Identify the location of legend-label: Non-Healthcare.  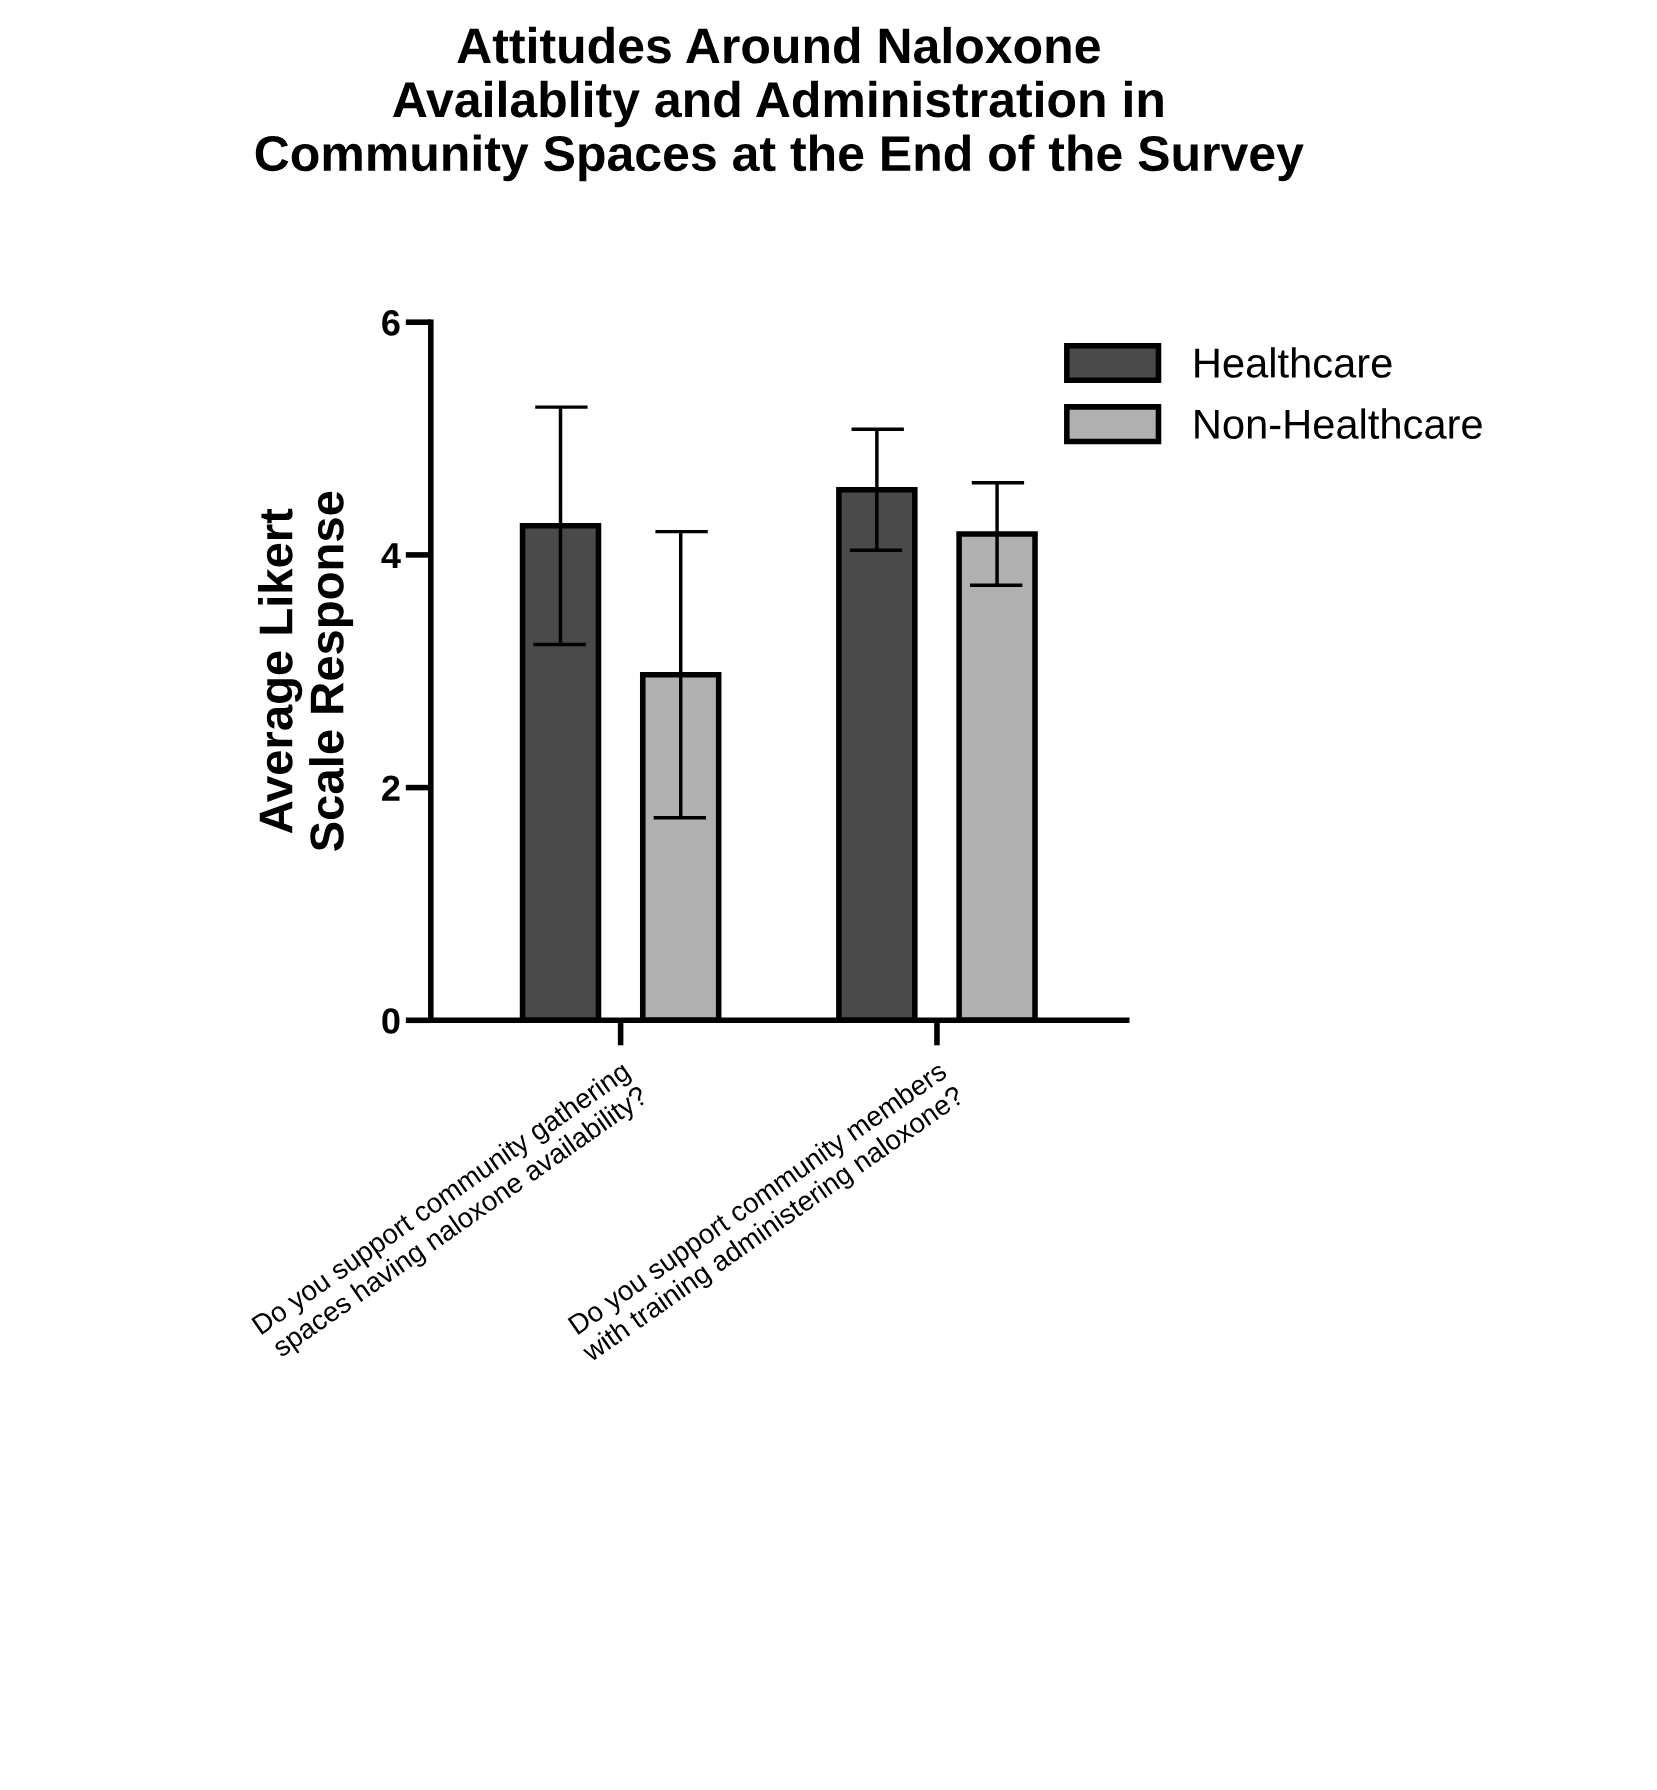
(1338, 423).